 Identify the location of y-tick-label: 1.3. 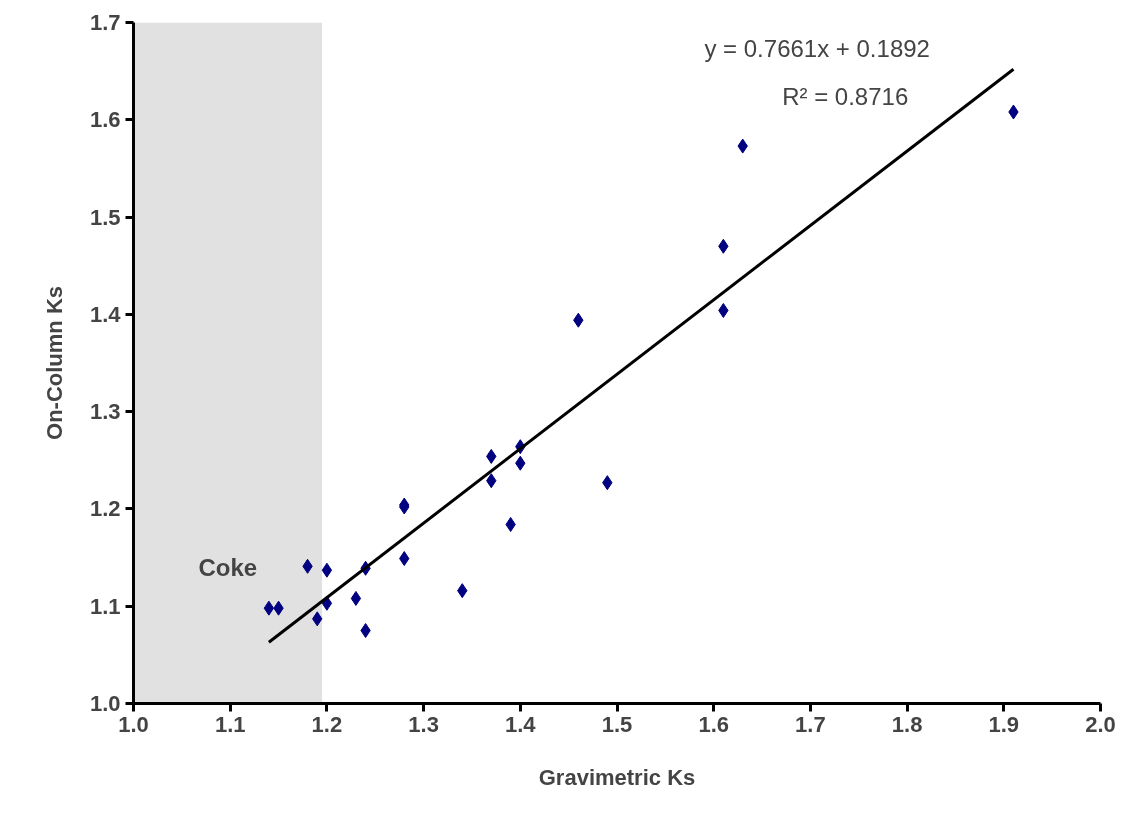
(105, 412).